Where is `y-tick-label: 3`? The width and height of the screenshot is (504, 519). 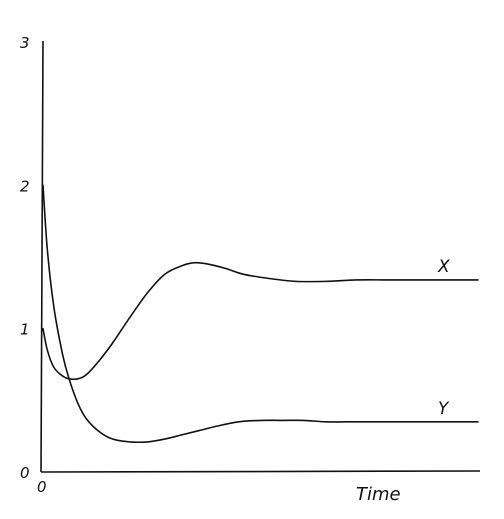 y-tick-label: 3 is located at coordinates (25, 43).